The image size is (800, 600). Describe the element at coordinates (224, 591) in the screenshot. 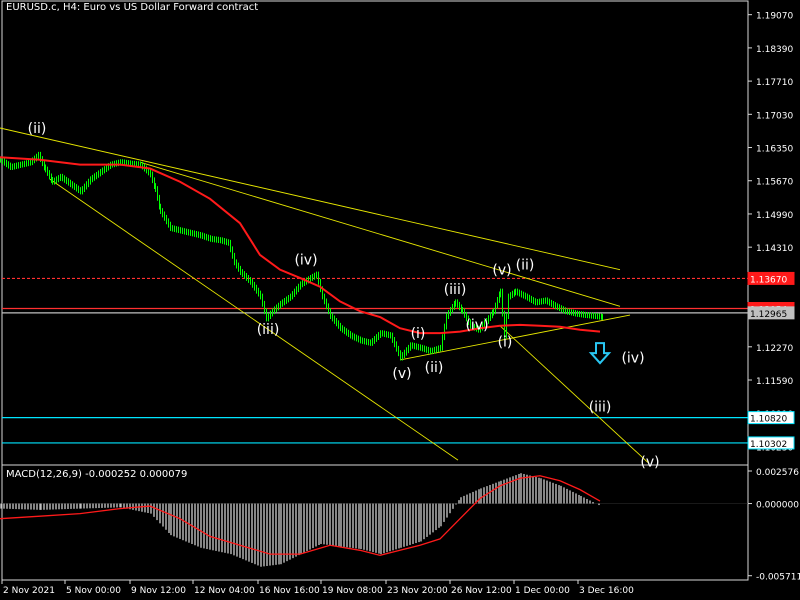

I see `time-tick-label: 12 Nov 04:00` at that location.